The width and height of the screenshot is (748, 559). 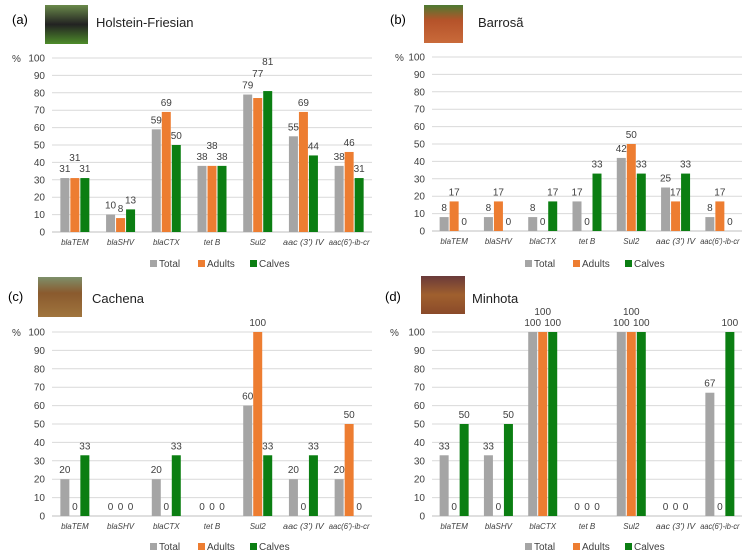 I want to click on data-label: 60, so click(x=248, y=397).